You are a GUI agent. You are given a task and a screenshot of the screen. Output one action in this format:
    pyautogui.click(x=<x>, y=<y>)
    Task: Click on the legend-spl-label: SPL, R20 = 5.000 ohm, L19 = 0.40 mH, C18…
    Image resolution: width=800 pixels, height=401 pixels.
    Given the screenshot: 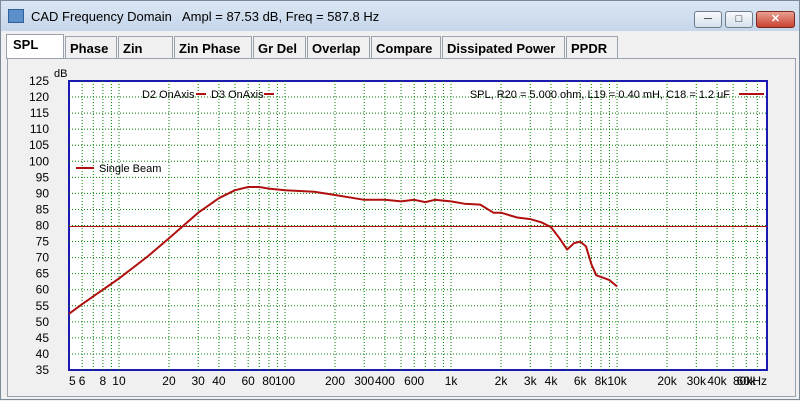 What is the action you would take?
    pyautogui.click(x=600, y=95)
    